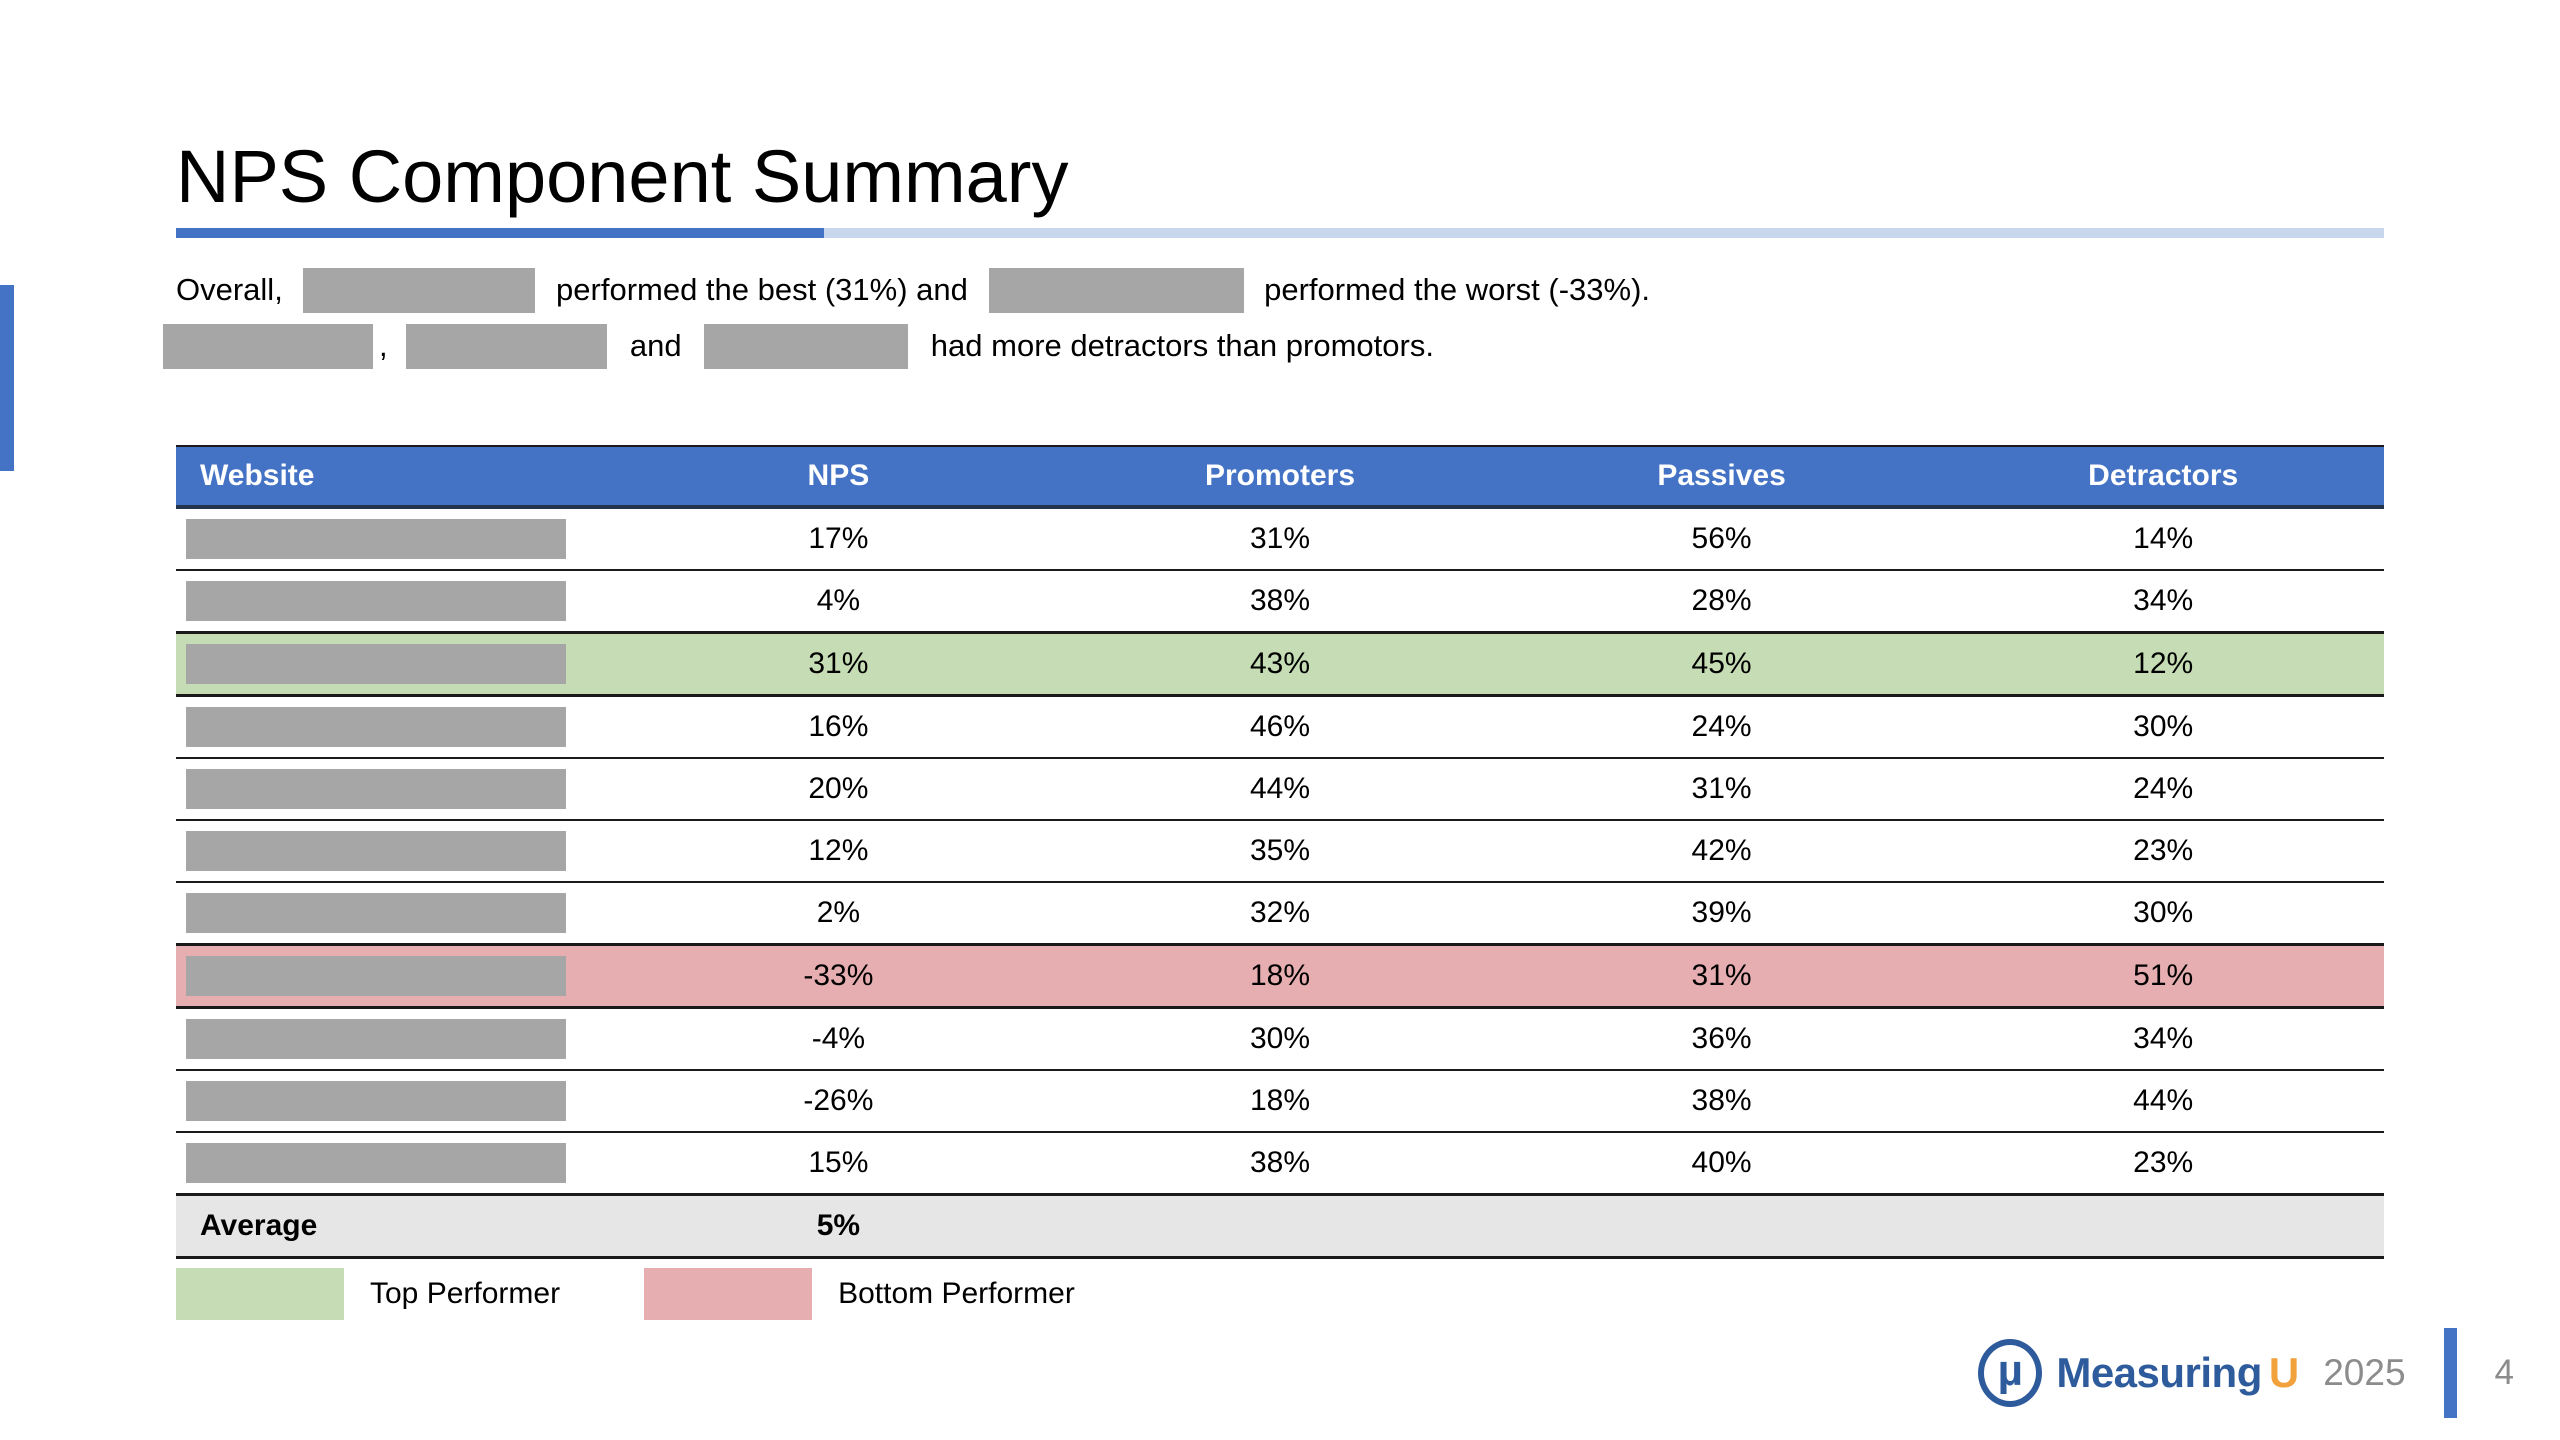  I want to click on header-cell-website: Website, so click(397, 477).